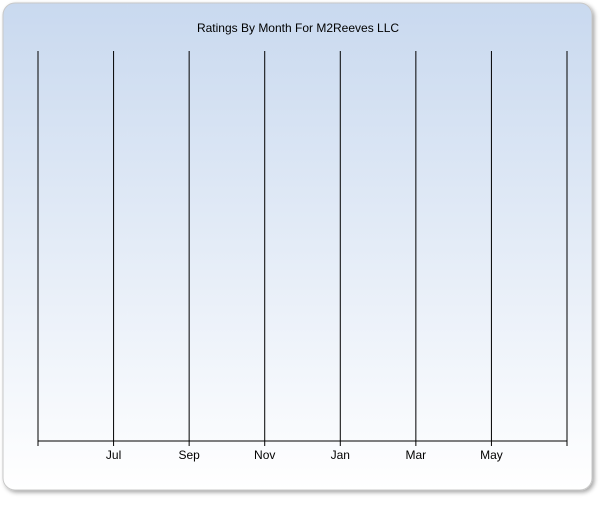 The height and width of the screenshot is (505, 600). I want to click on x-tick-label: Nov, so click(264, 455).